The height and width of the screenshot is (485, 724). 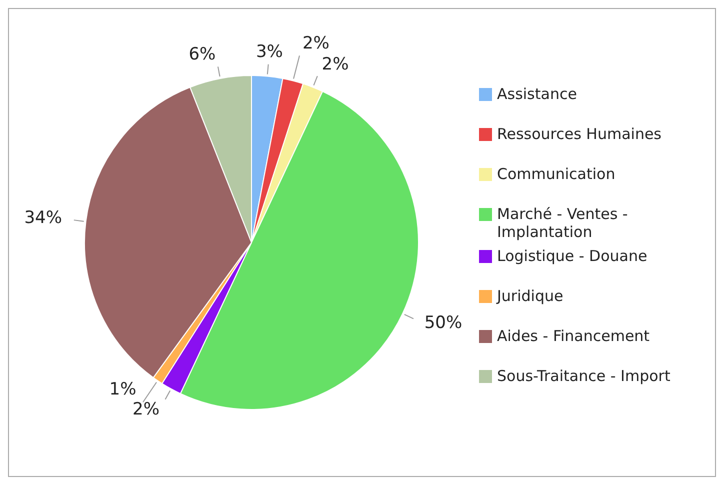 I want to click on legend-label: Assistance, so click(x=537, y=93).